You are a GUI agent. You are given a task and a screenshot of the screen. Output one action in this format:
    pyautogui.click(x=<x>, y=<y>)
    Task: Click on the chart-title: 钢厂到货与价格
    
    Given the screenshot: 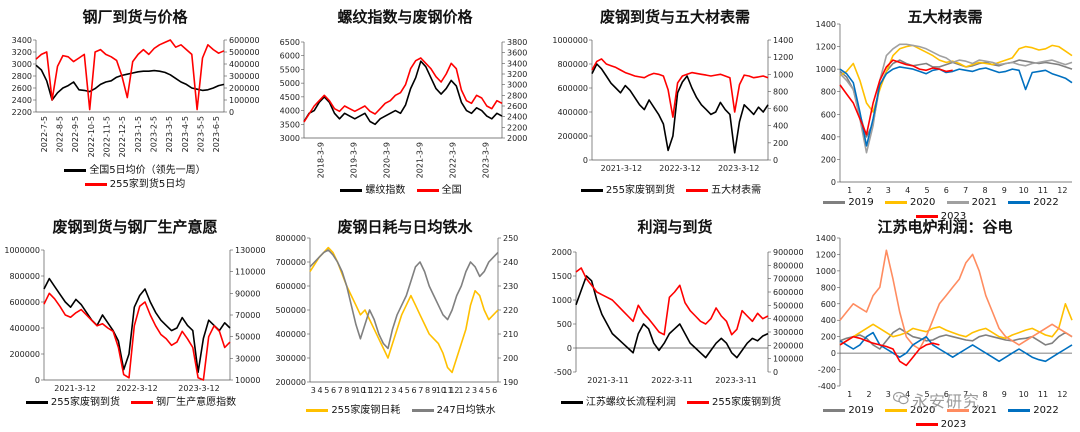 What is the action you would take?
    pyautogui.click(x=135, y=17)
    